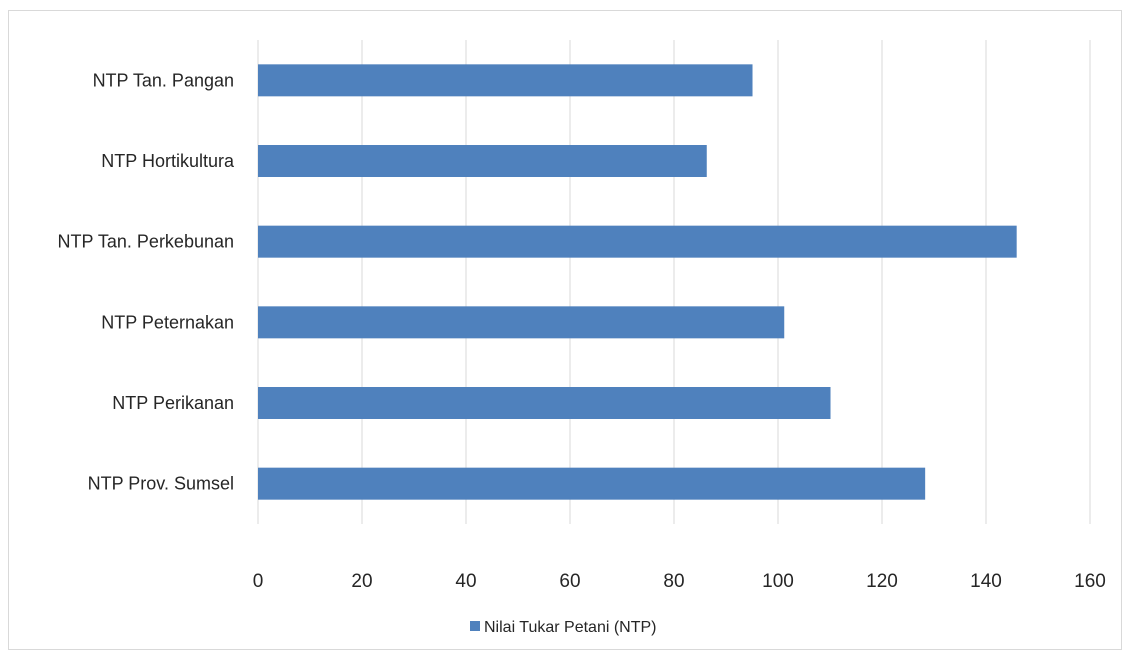 Image resolution: width=1127 pixels, height=655 pixels. What do you see at coordinates (361, 581) in the screenshot?
I see `x-tick-label: 20` at bounding box center [361, 581].